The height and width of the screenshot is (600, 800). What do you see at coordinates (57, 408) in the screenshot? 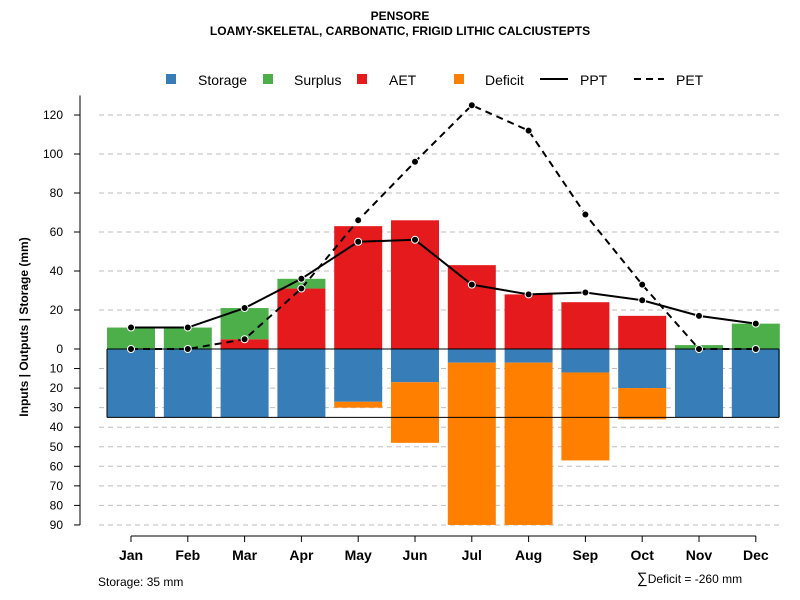
I see `y-tick-label: 30` at bounding box center [57, 408].